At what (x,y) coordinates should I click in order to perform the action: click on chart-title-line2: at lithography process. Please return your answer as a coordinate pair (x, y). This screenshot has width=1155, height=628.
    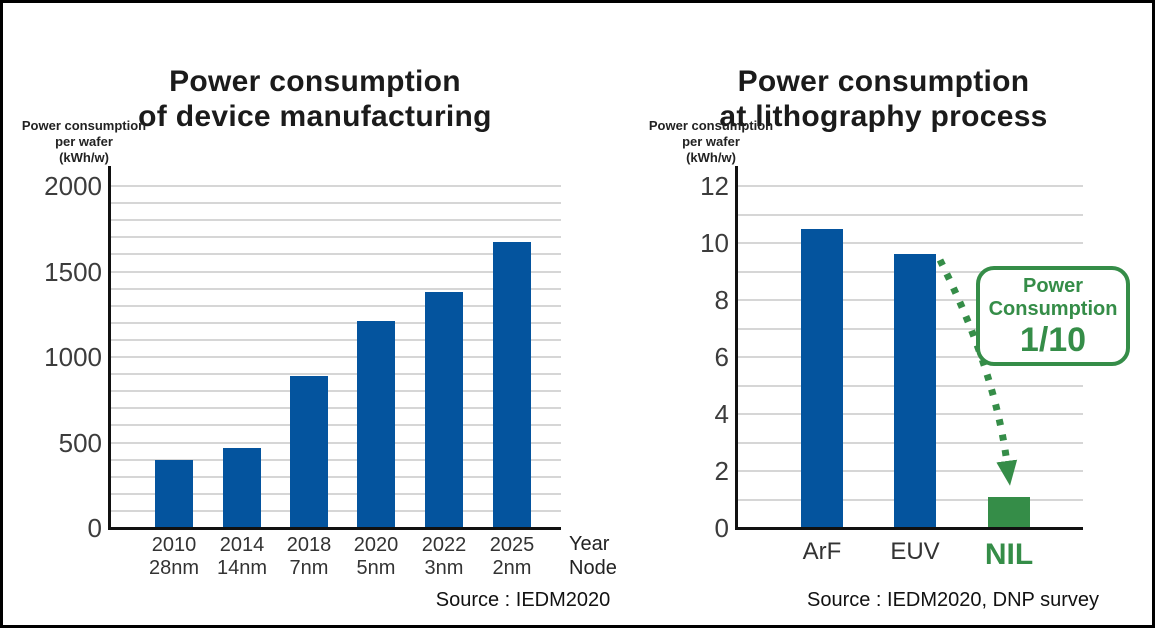
    Looking at the image, I should click on (883, 116).